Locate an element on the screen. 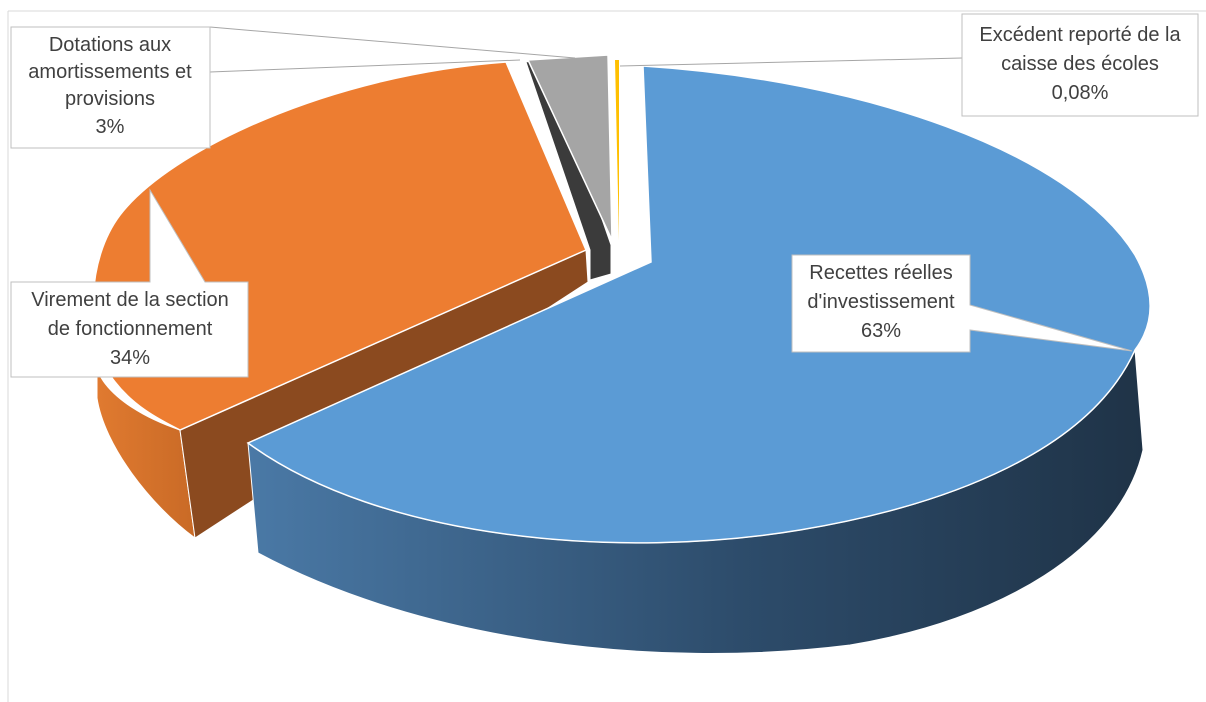 The image size is (1206, 702). dotations-label-pct: 3% is located at coordinates (110, 127).